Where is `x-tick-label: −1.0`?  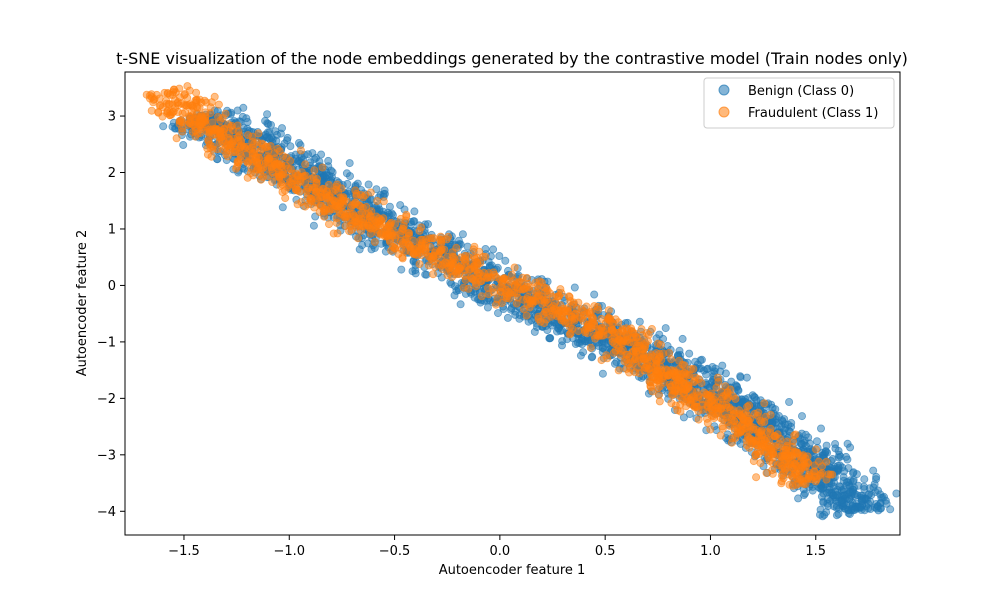
x-tick-label: −1.0 is located at coordinates (289, 551).